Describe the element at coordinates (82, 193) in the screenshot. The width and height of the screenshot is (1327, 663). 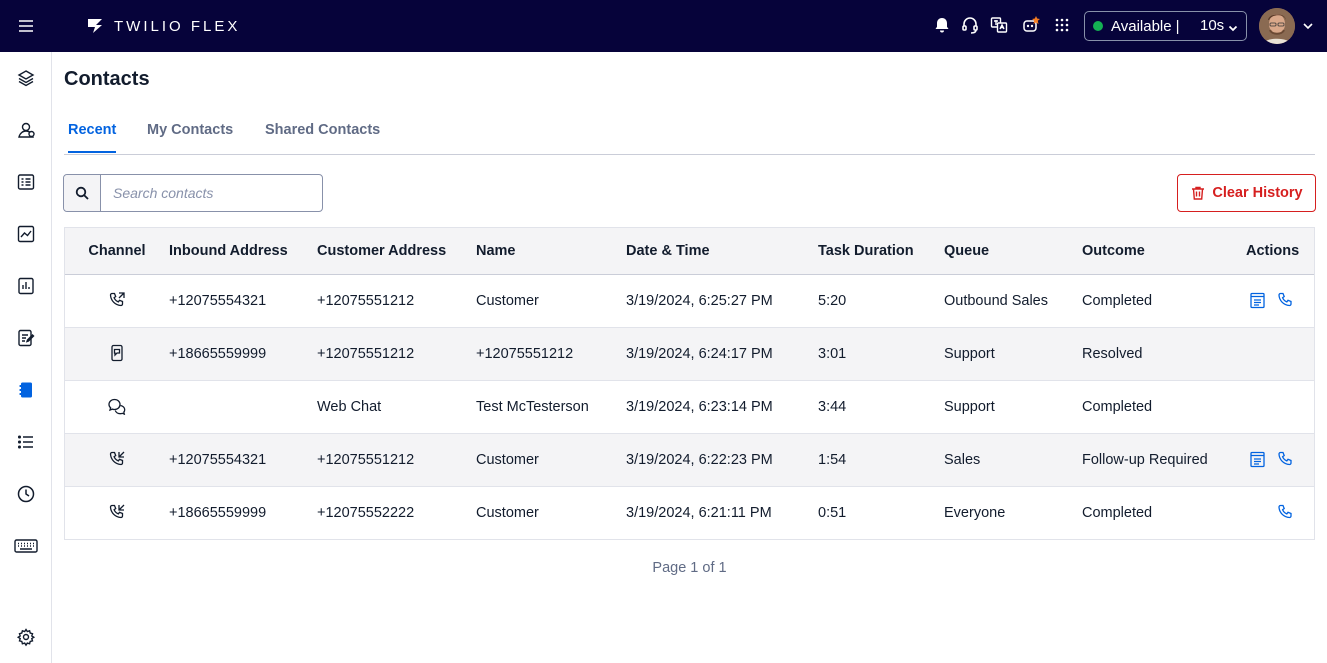
I see `search-icon` at that location.